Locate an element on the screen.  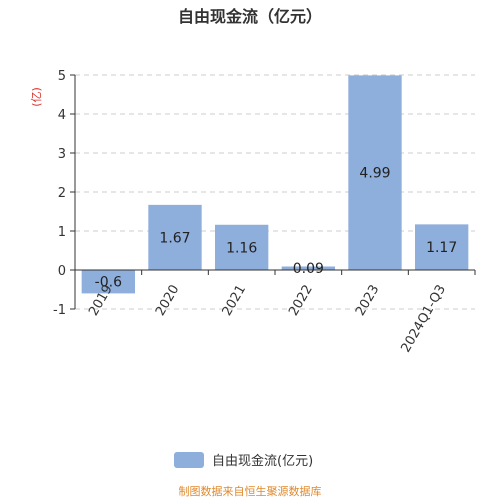
x-tick-label: 2021 is located at coordinates (235, 301).